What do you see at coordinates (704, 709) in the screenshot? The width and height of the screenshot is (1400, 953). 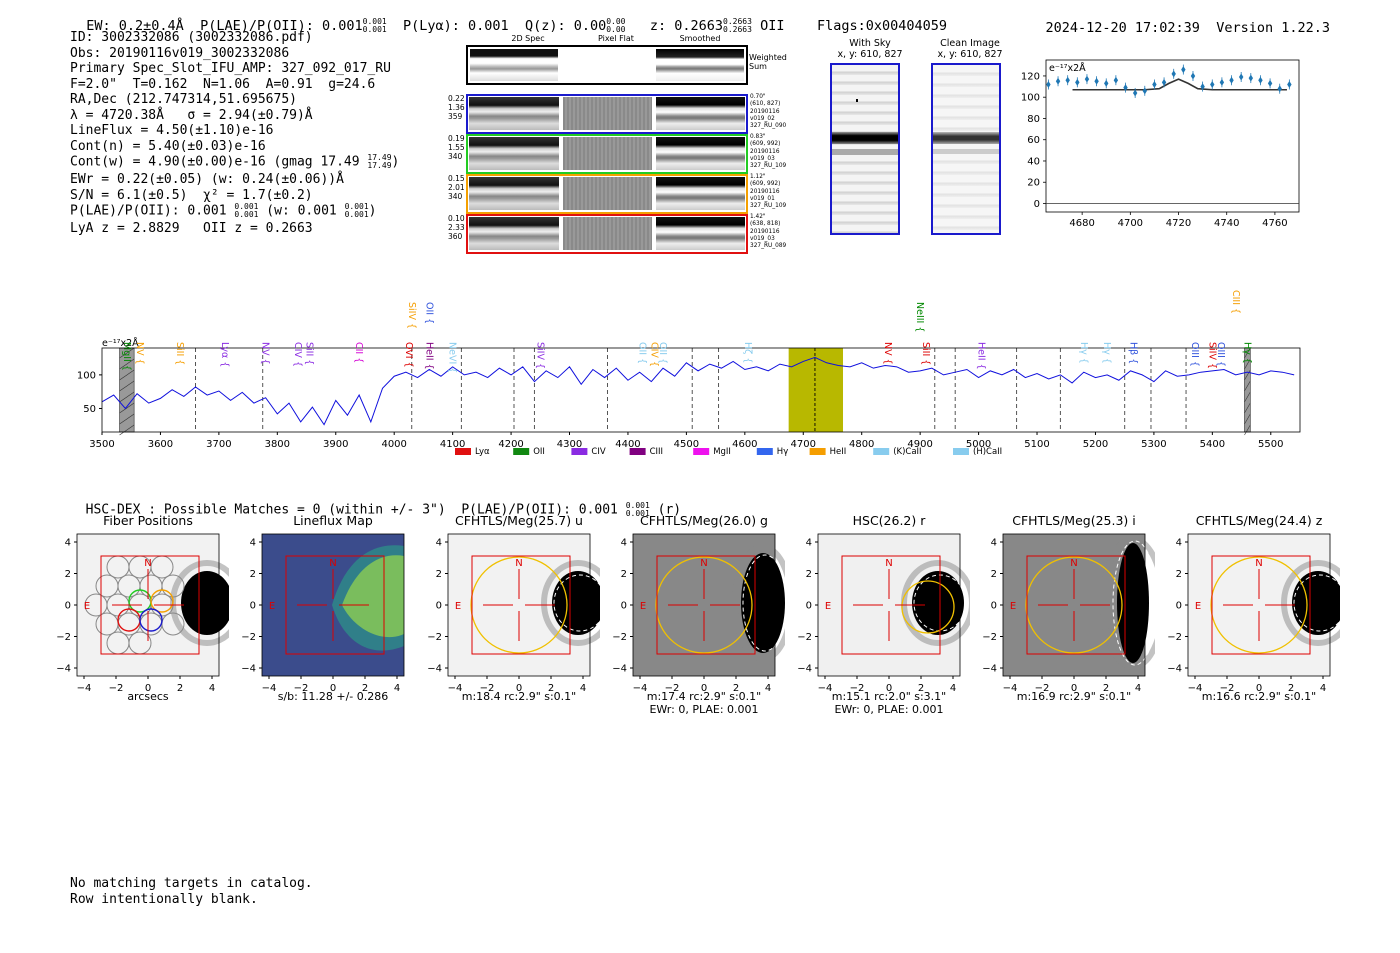 I see `stamp-caption-line2: EWr: 0, PLAE: 0.001` at bounding box center [704, 709].